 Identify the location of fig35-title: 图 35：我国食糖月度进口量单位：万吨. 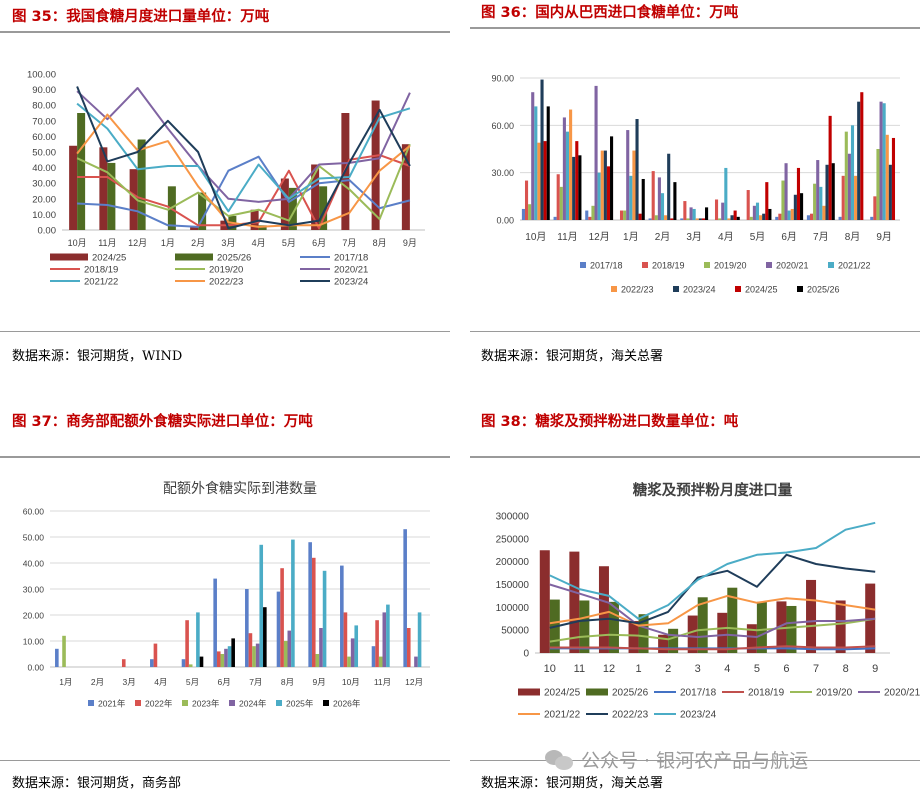
(141, 17).